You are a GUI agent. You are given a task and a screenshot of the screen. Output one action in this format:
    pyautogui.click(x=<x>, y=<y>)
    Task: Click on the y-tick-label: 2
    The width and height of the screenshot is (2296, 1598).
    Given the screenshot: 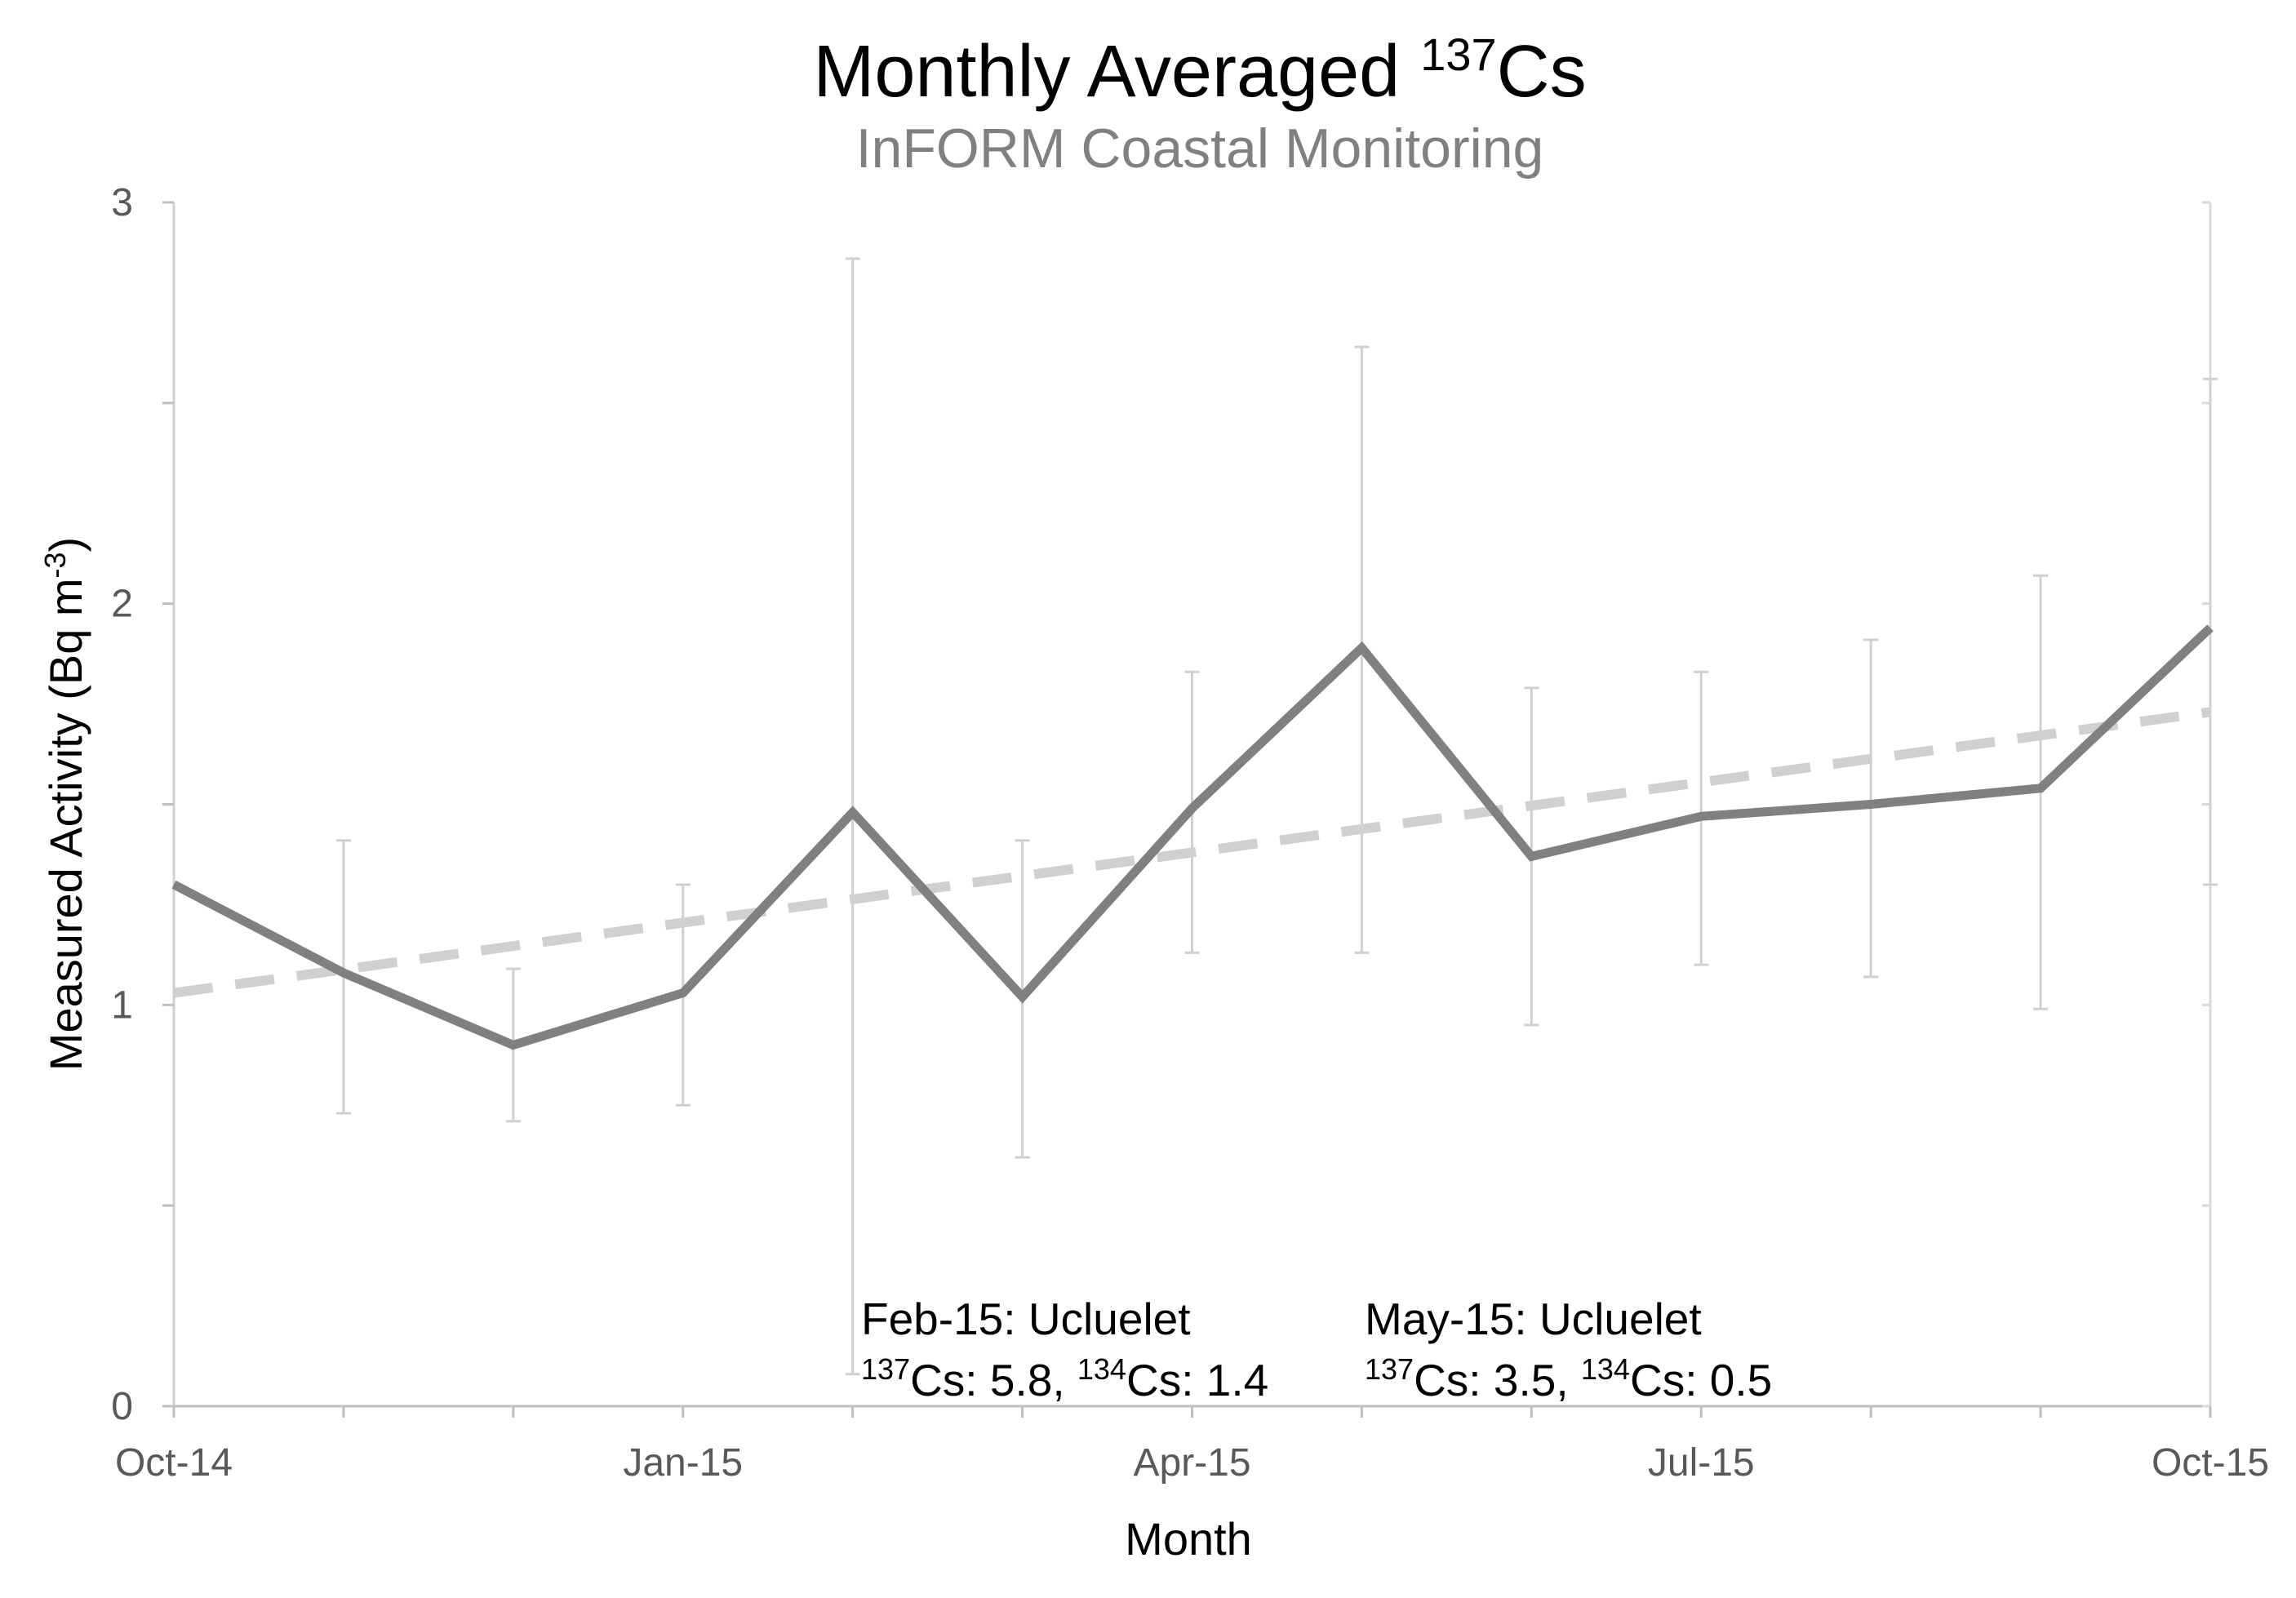 What is the action you would take?
    pyautogui.click(x=122, y=604)
    